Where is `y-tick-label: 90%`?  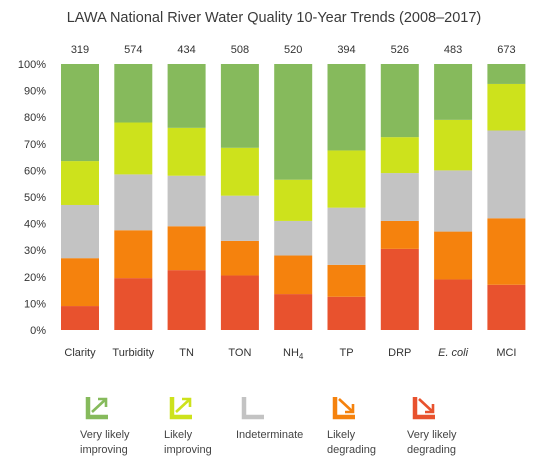
y-tick-label: 90% is located at coordinates (35, 92).